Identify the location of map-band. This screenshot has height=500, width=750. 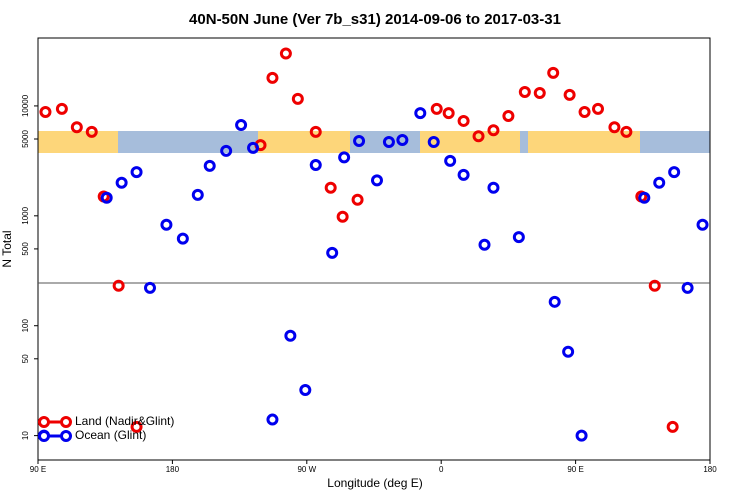
(374, 142).